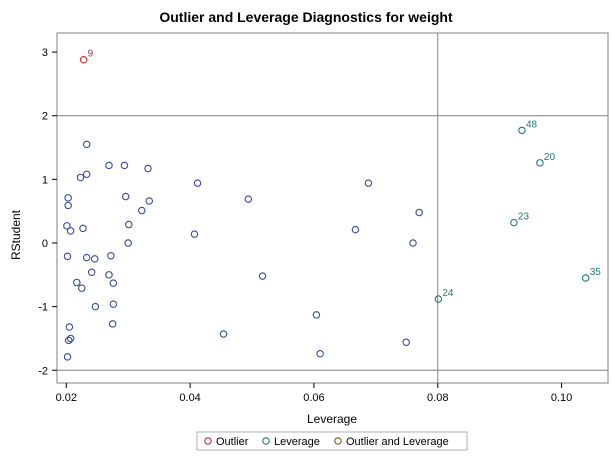 Image resolution: width=612 pixels, height=459 pixels. I want to click on point-label: 20, so click(550, 157).